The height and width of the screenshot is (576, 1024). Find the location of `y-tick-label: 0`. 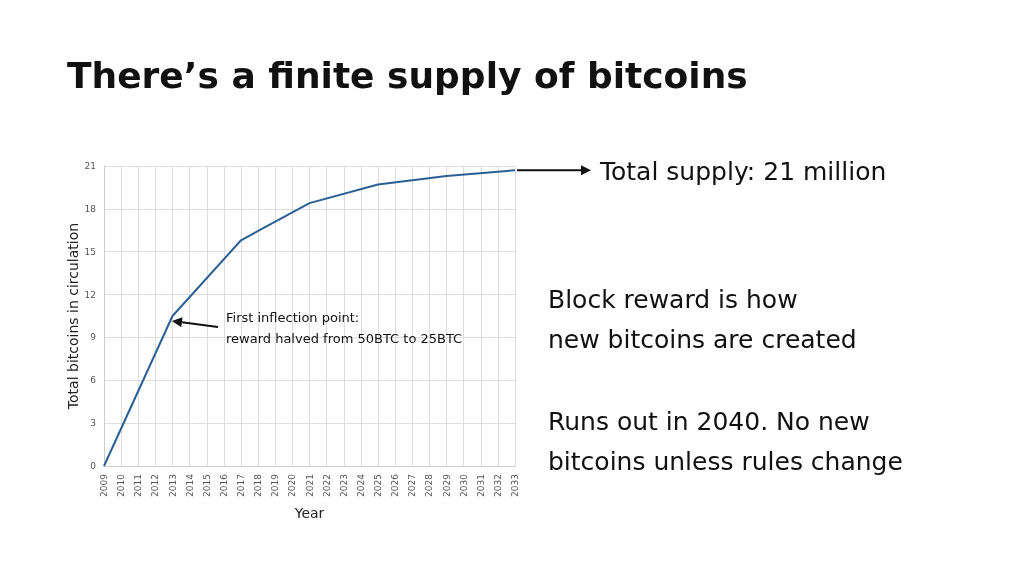

y-tick-label: 0 is located at coordinates (93, 466).